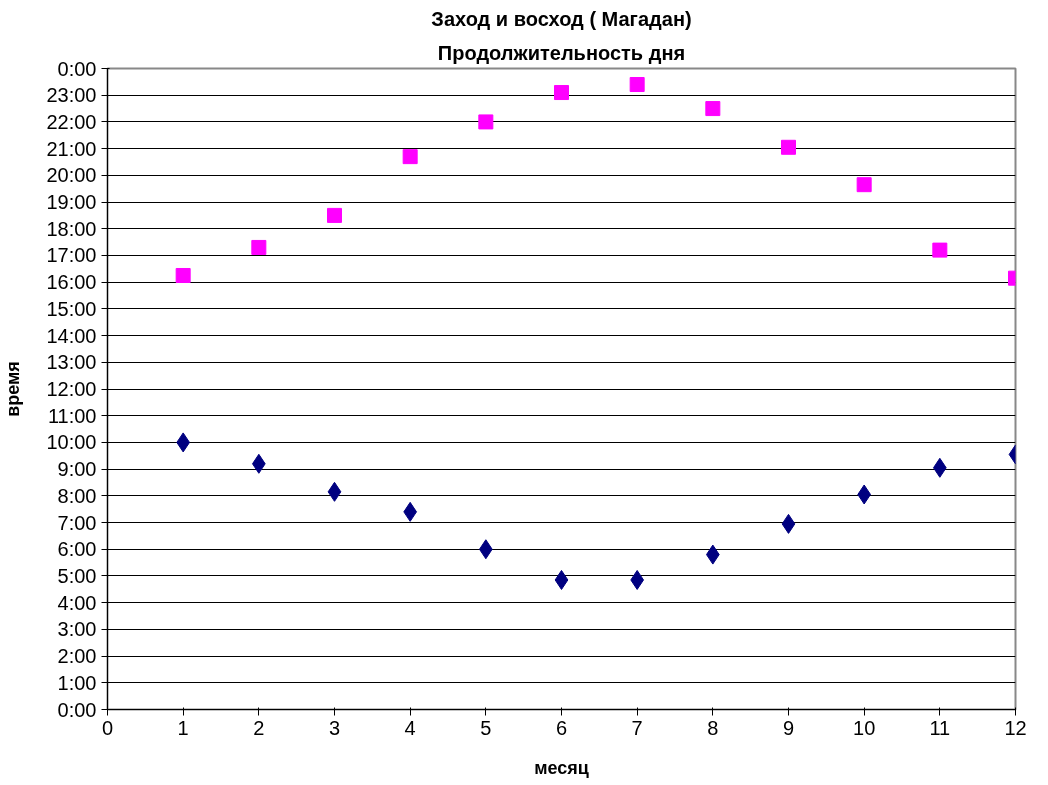  What do you see at coordinates (561, 767) in the screenshot?
I see `x-axis-title: месяц` at bounding box center [561, 767].